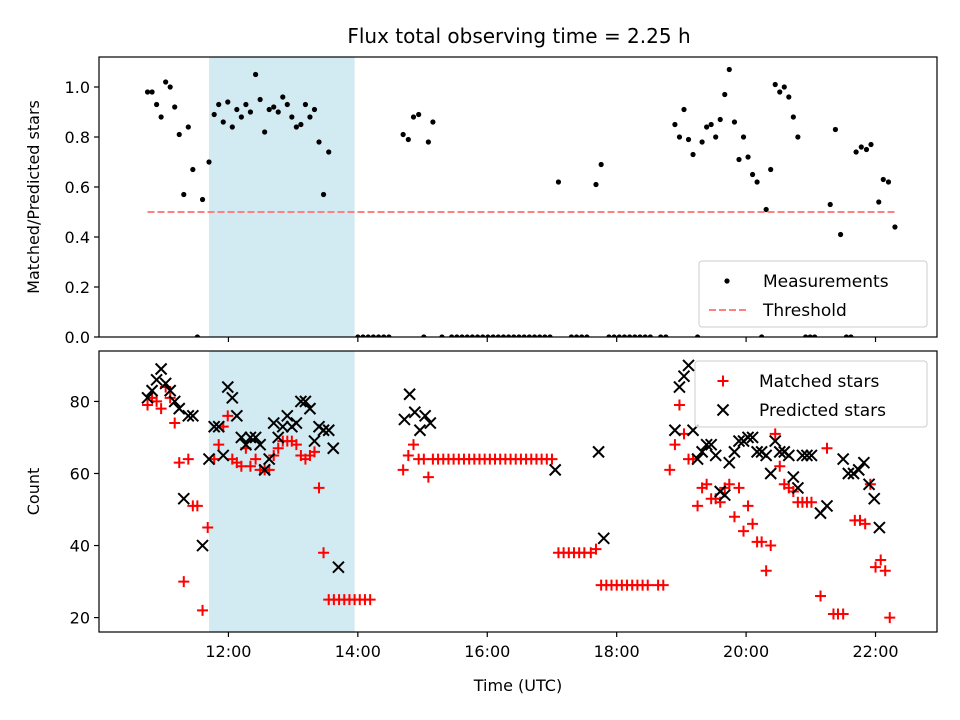 The image size is (960, 720). What do you see at coordinates (727, 281) in the screenshot?
I see `legend-swatch` at bounding box center [727, 281].